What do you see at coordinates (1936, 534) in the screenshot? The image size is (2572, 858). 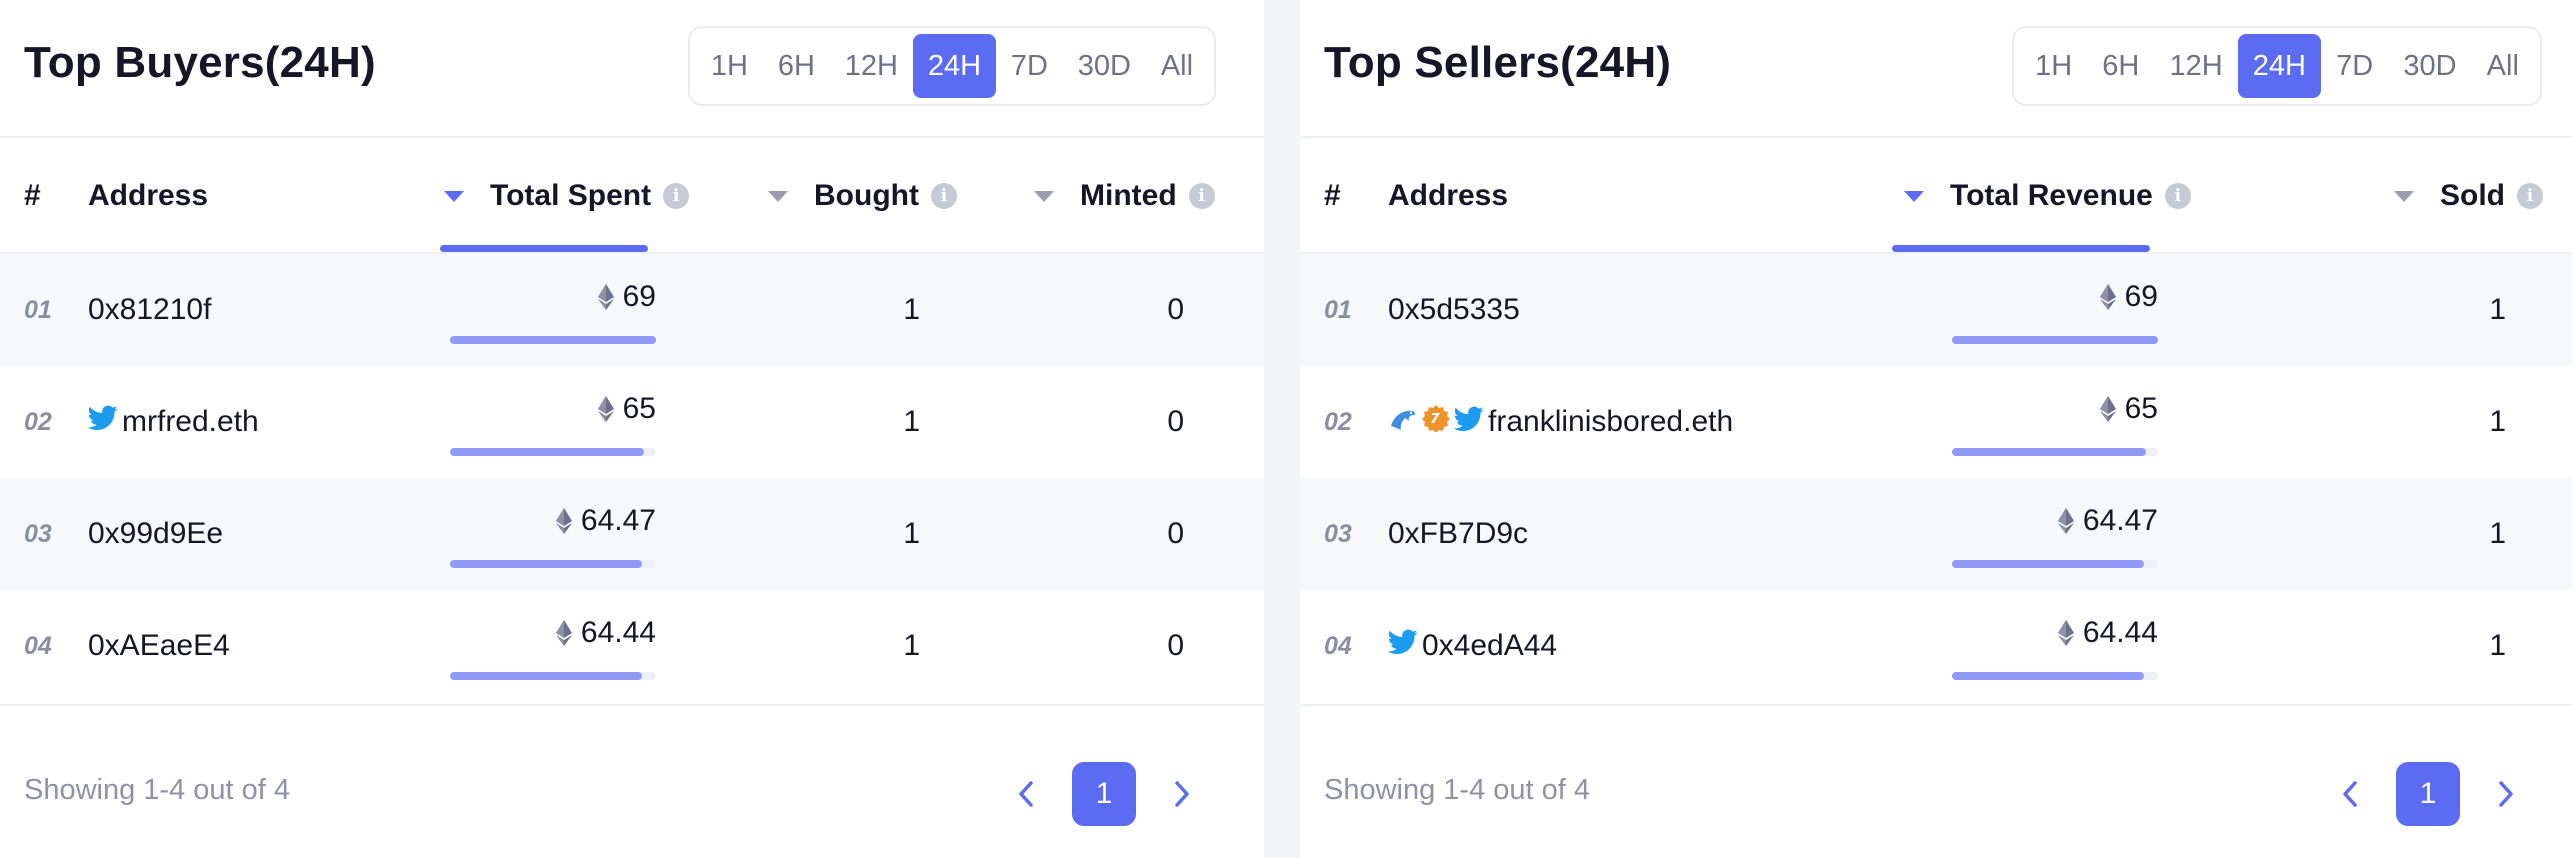 I see `table-row: 03 0xFB7D9c 64.47 1` at bounding box center [1936, 534].